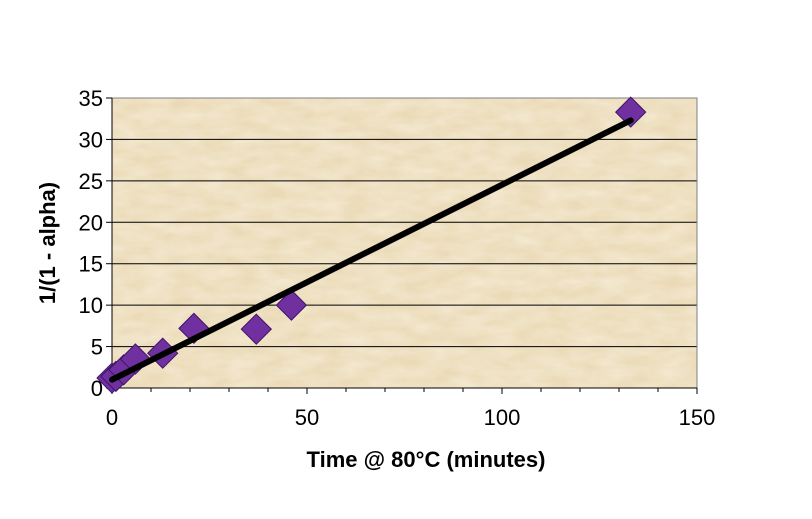  I want to click on y-tick-label: 30, so click(91, 139).